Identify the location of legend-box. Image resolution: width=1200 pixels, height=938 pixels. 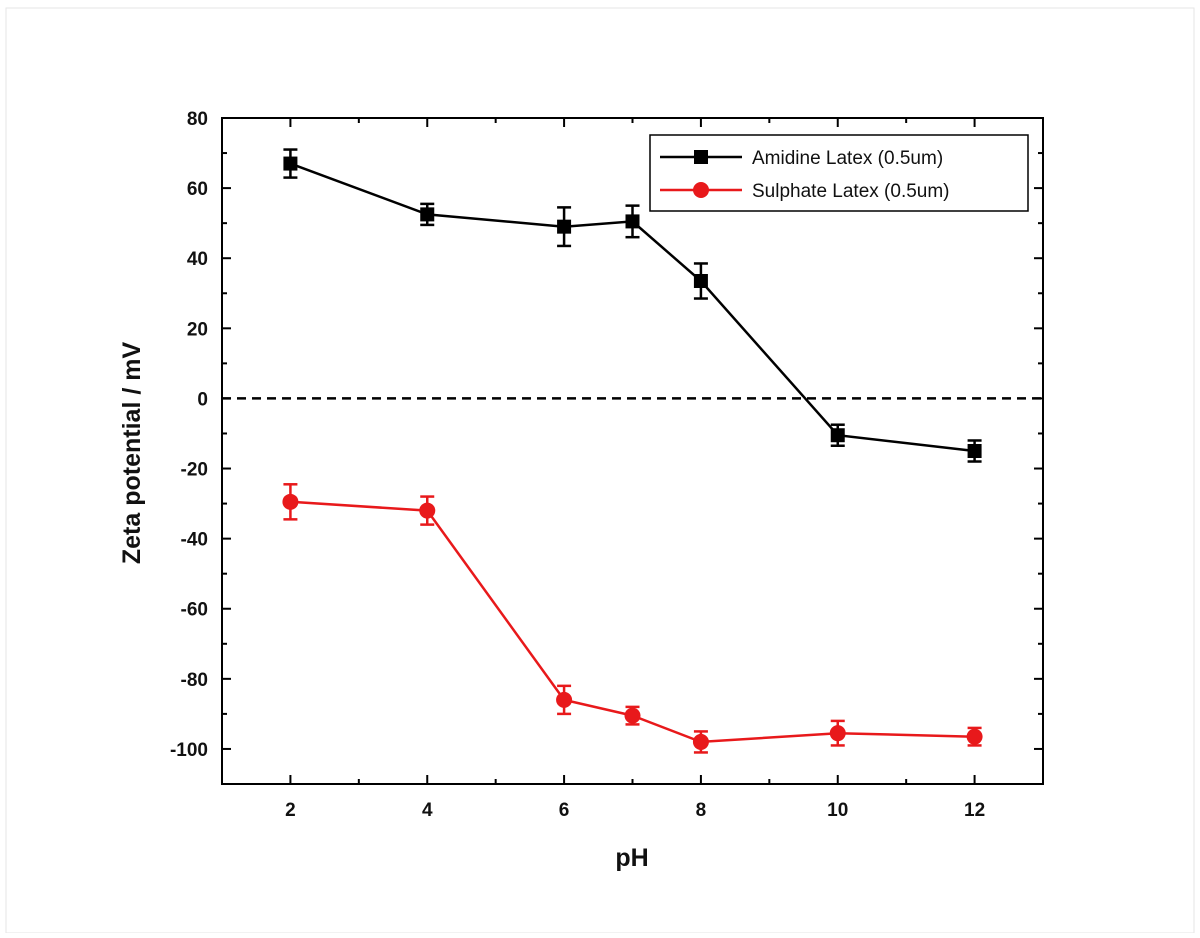
(839, 173).